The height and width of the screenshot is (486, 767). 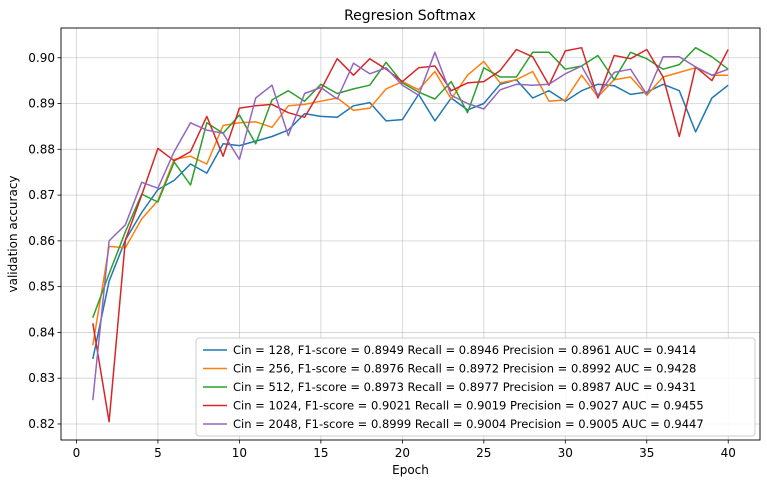 What do you see at coordinates (41, 424) in the screenshot?
I see `y-tick-label: 0.82` at bounding box center [41, 424].